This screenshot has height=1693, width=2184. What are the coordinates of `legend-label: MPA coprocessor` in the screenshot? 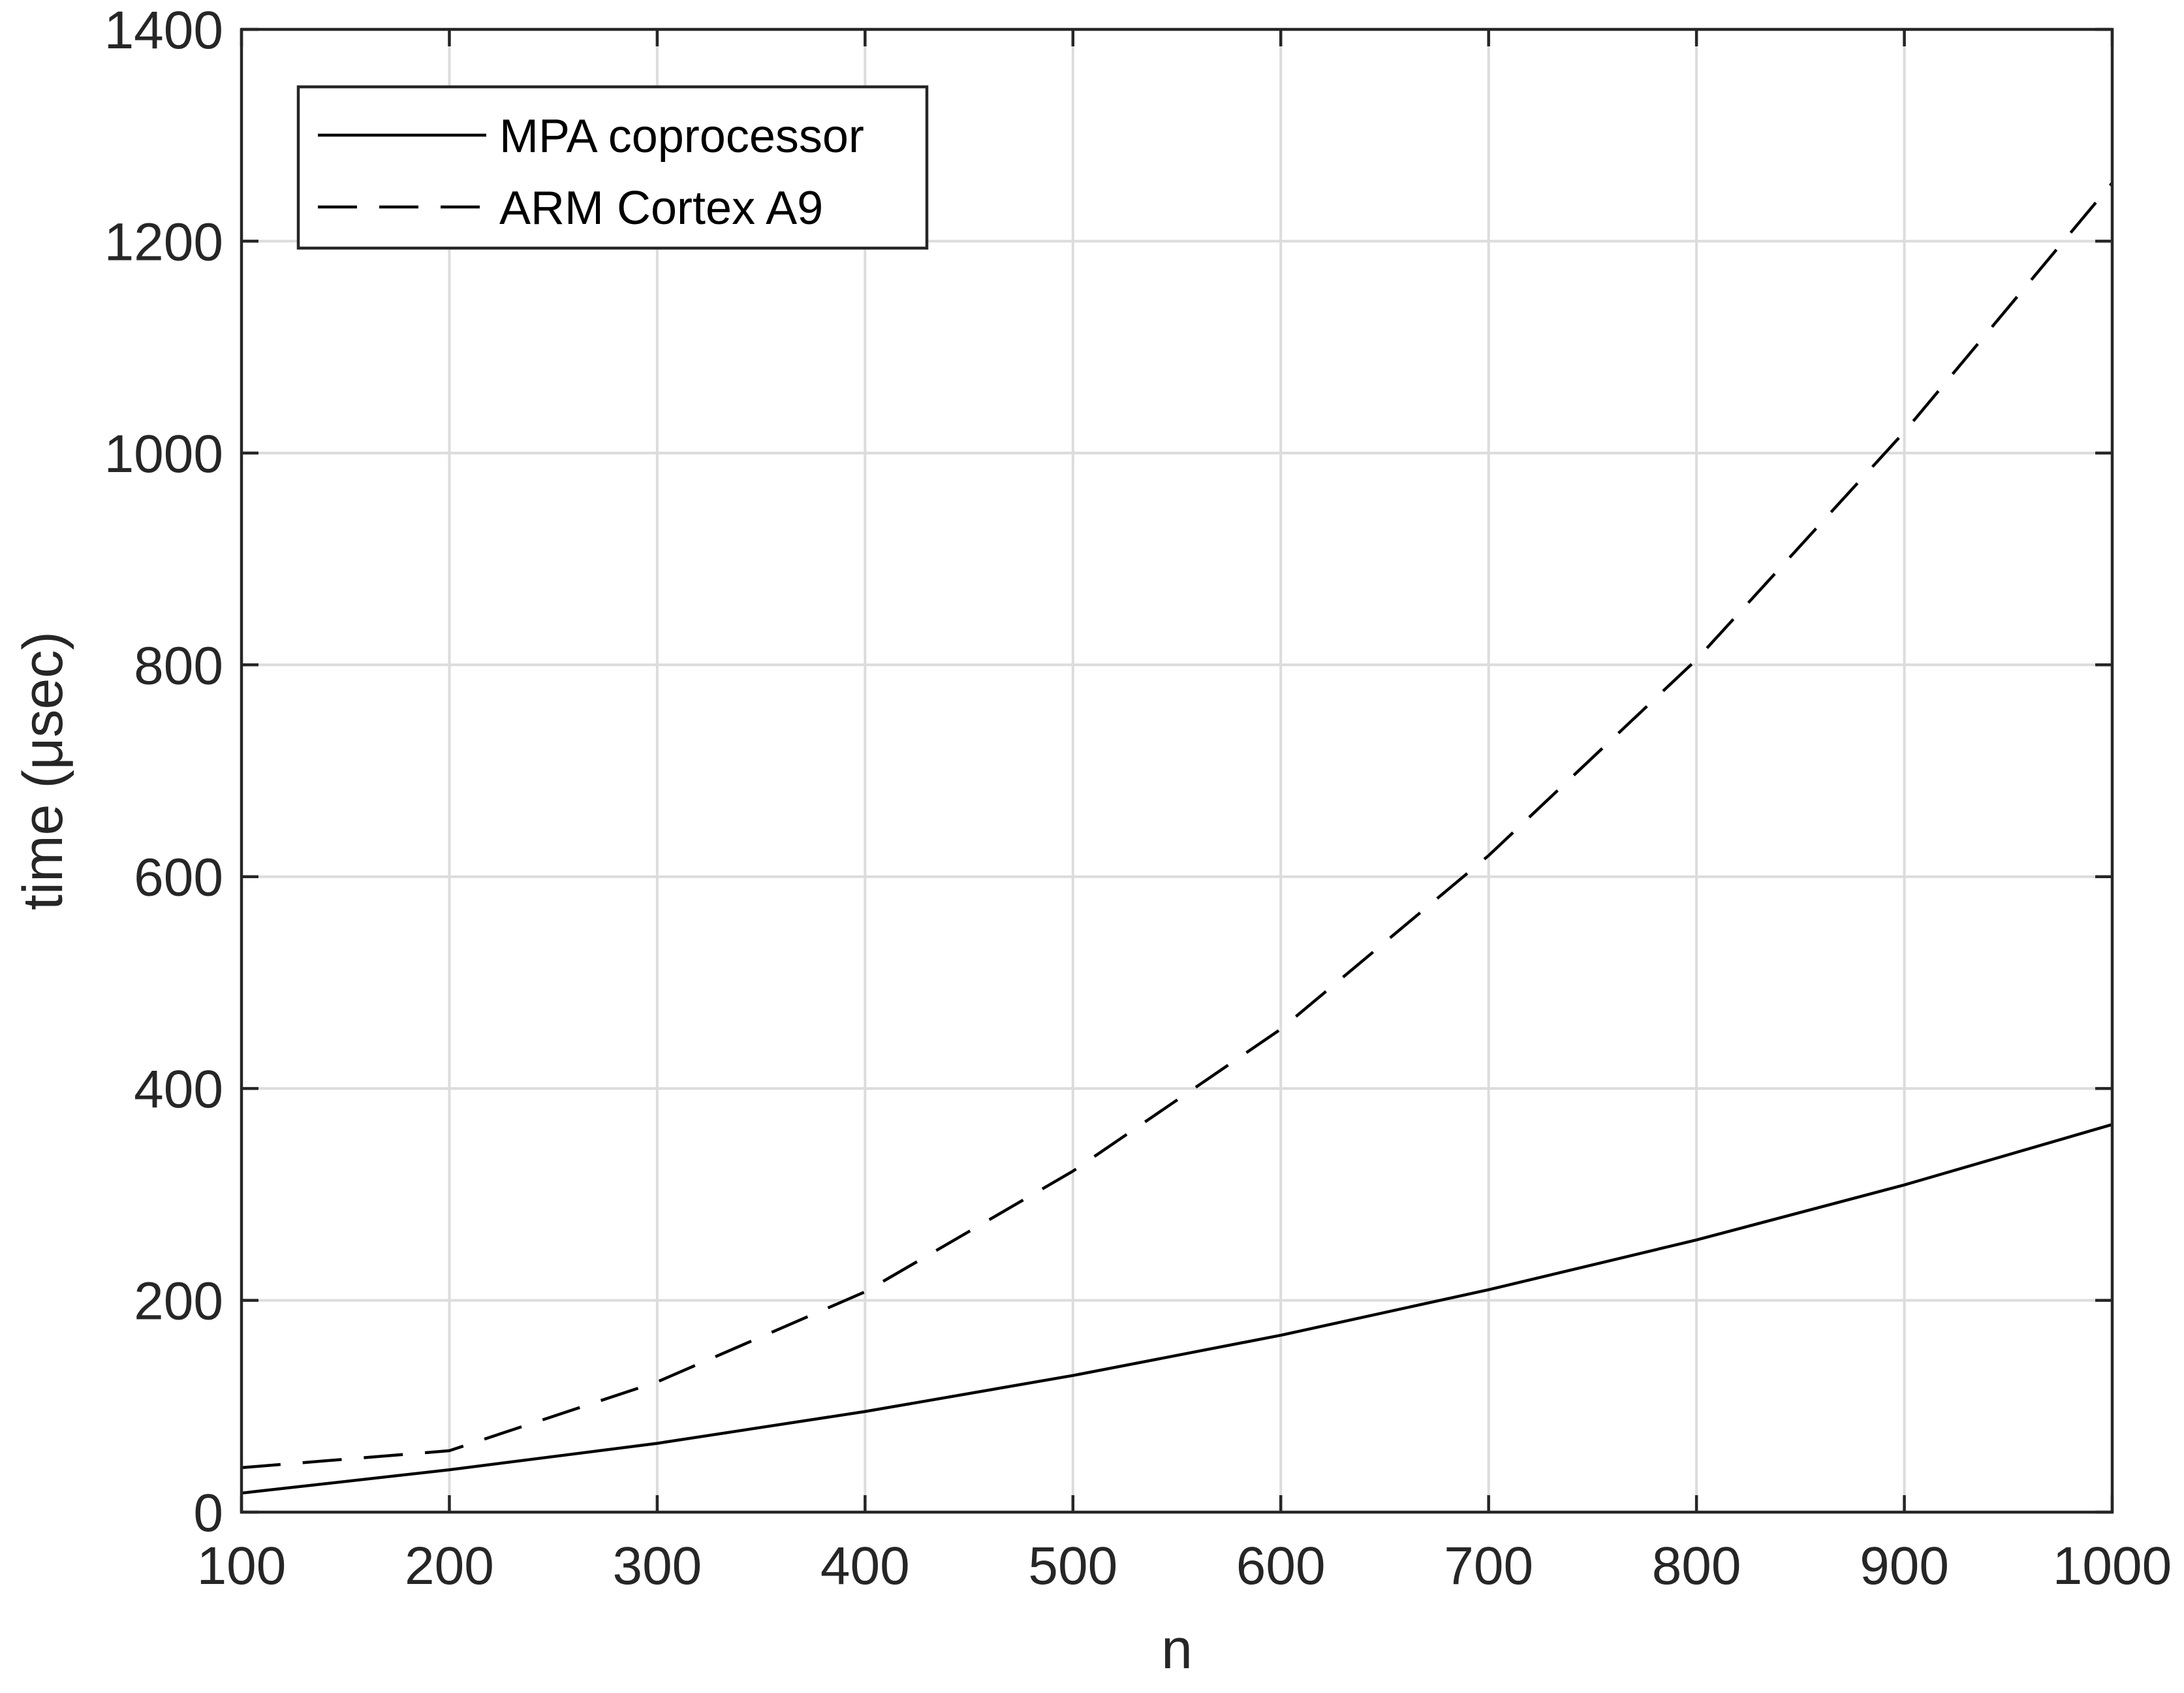 It's located at (681, 136).